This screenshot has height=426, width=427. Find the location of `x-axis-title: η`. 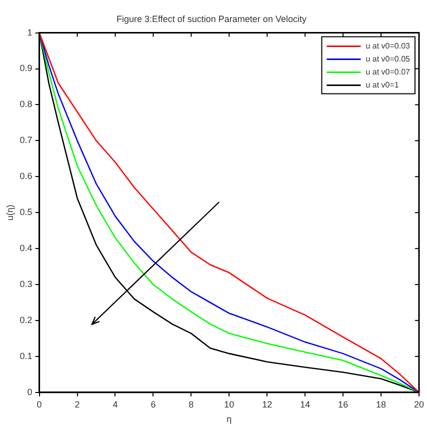

x-axis-title: η is located at coordinates (229, 419).